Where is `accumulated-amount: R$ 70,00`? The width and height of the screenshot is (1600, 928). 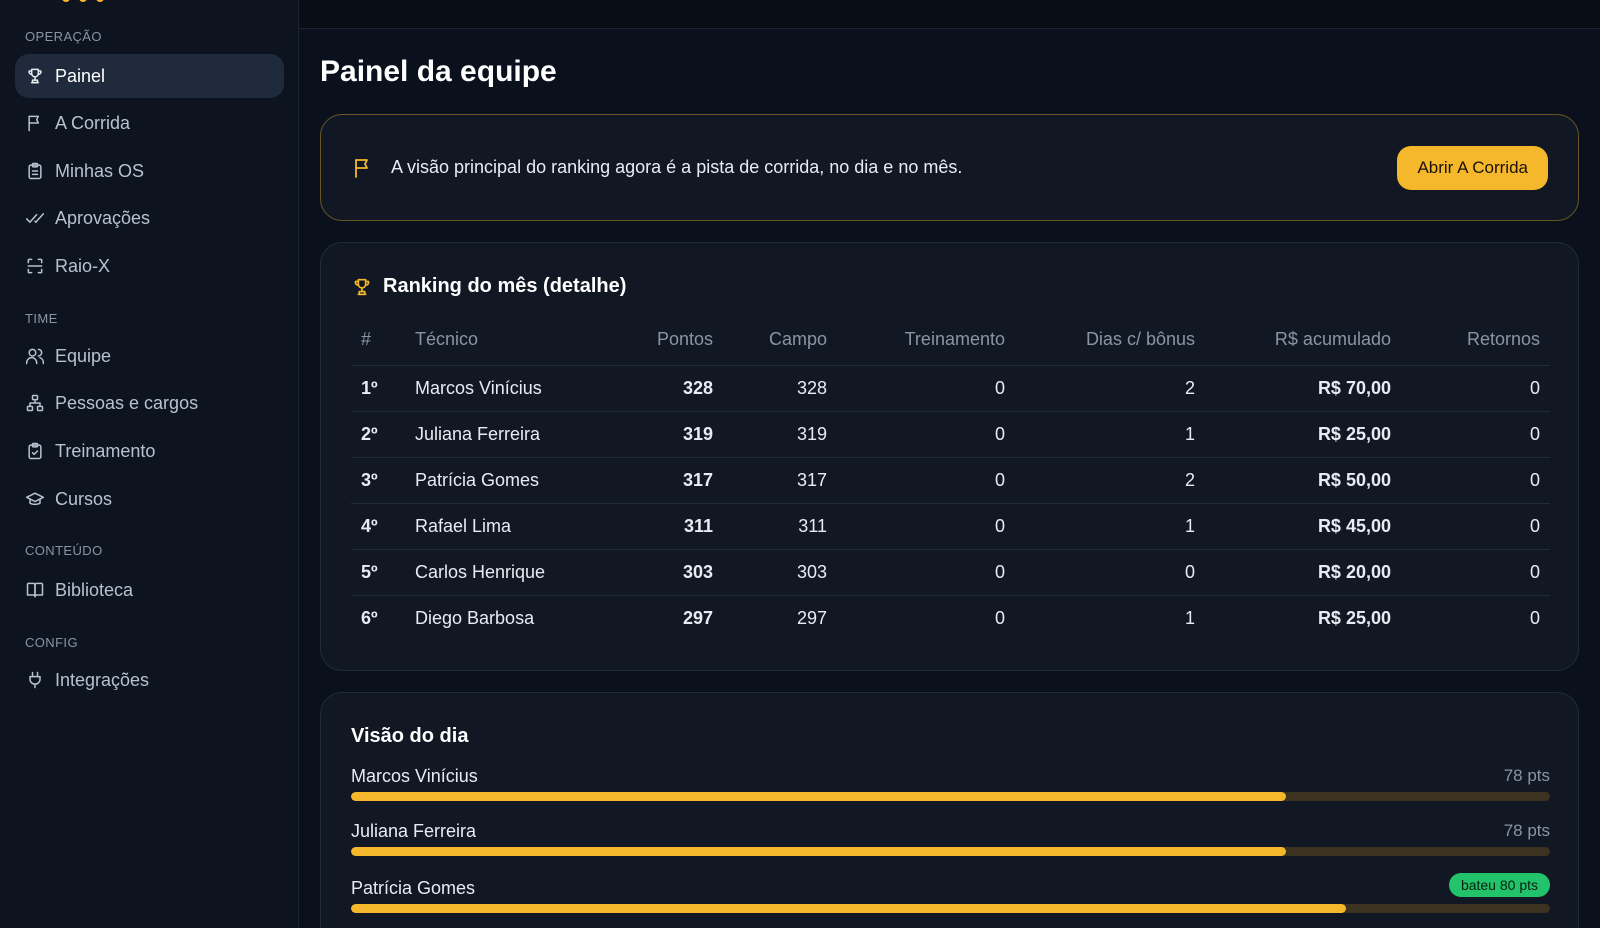 accumulated-amount: R$ 70,00 is located at coordinates (1303, 388).